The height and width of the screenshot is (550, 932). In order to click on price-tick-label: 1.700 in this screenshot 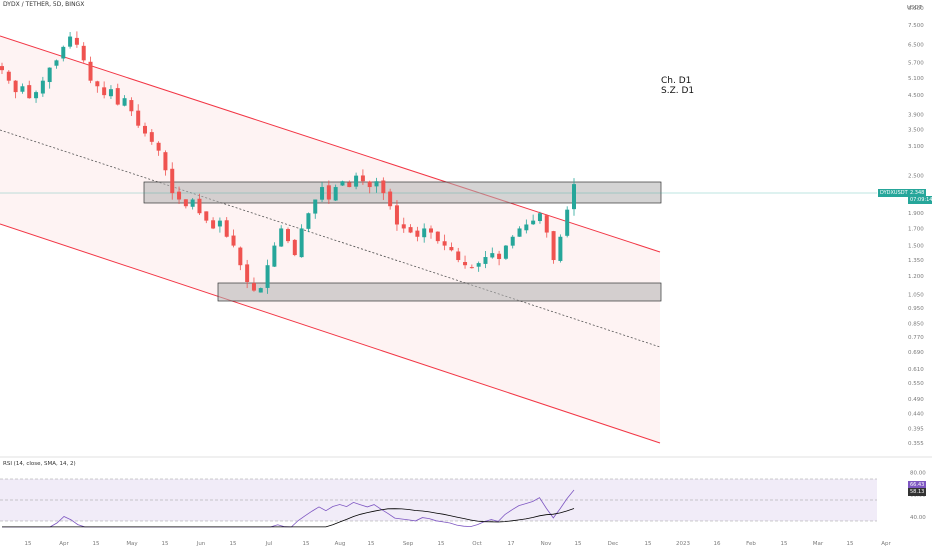, I will do `click(916, 229)`.